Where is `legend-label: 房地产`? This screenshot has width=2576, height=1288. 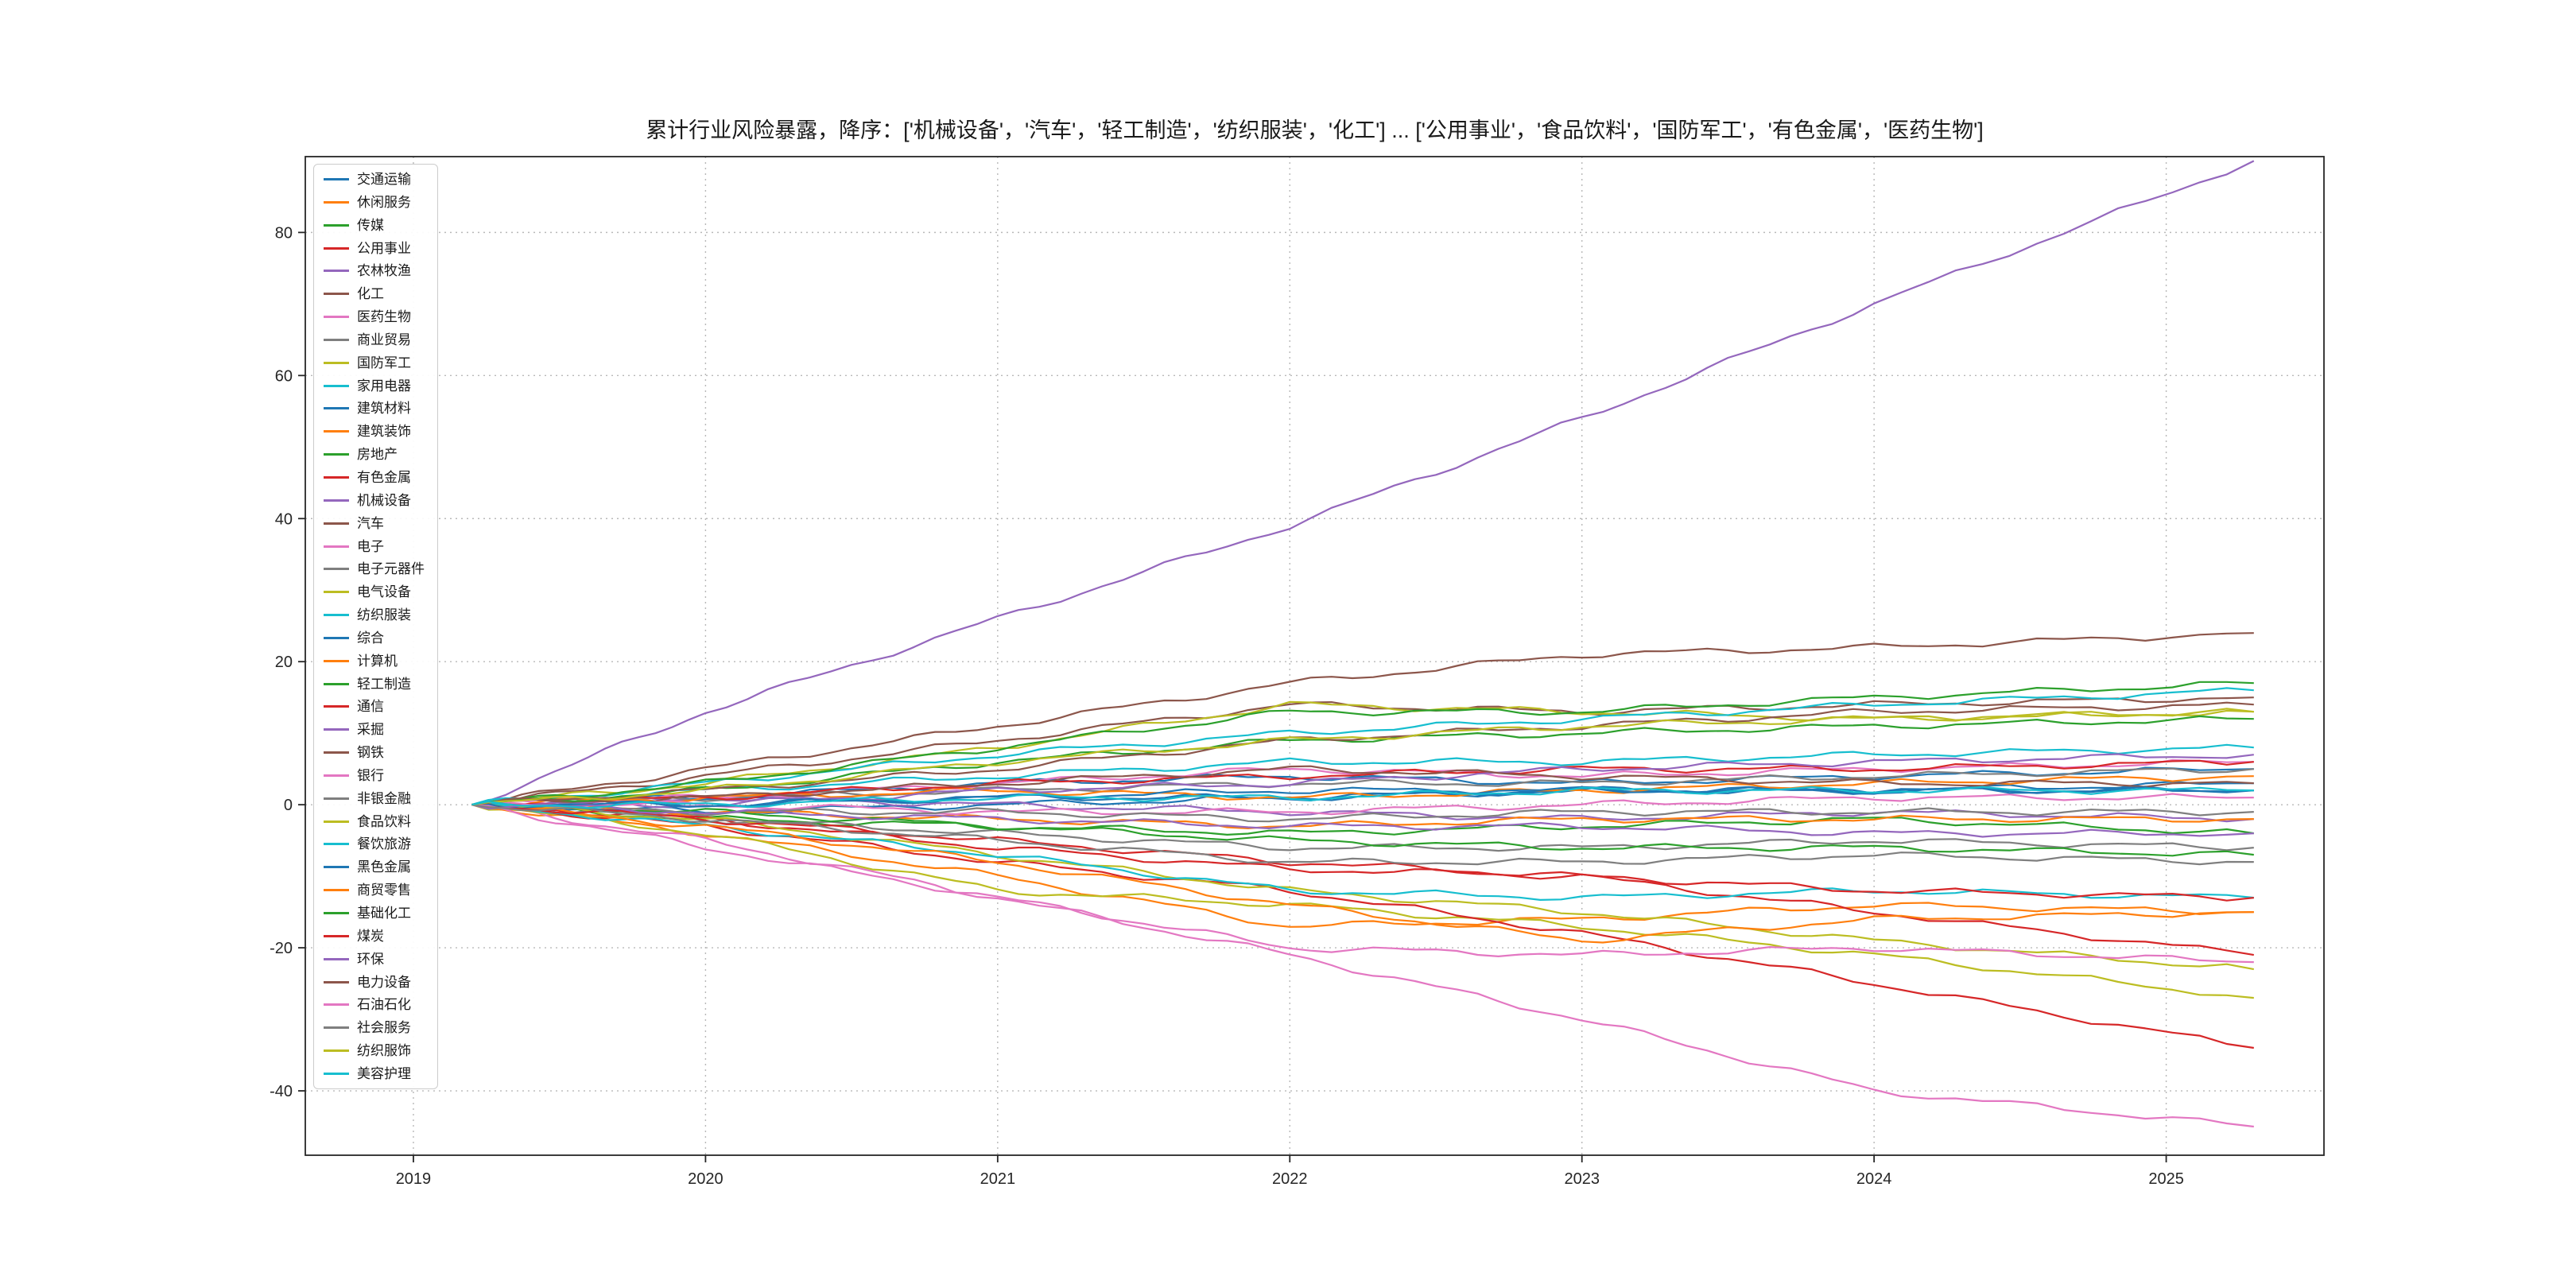
legend-label: 房地产 is located at coordinates (377, 455).